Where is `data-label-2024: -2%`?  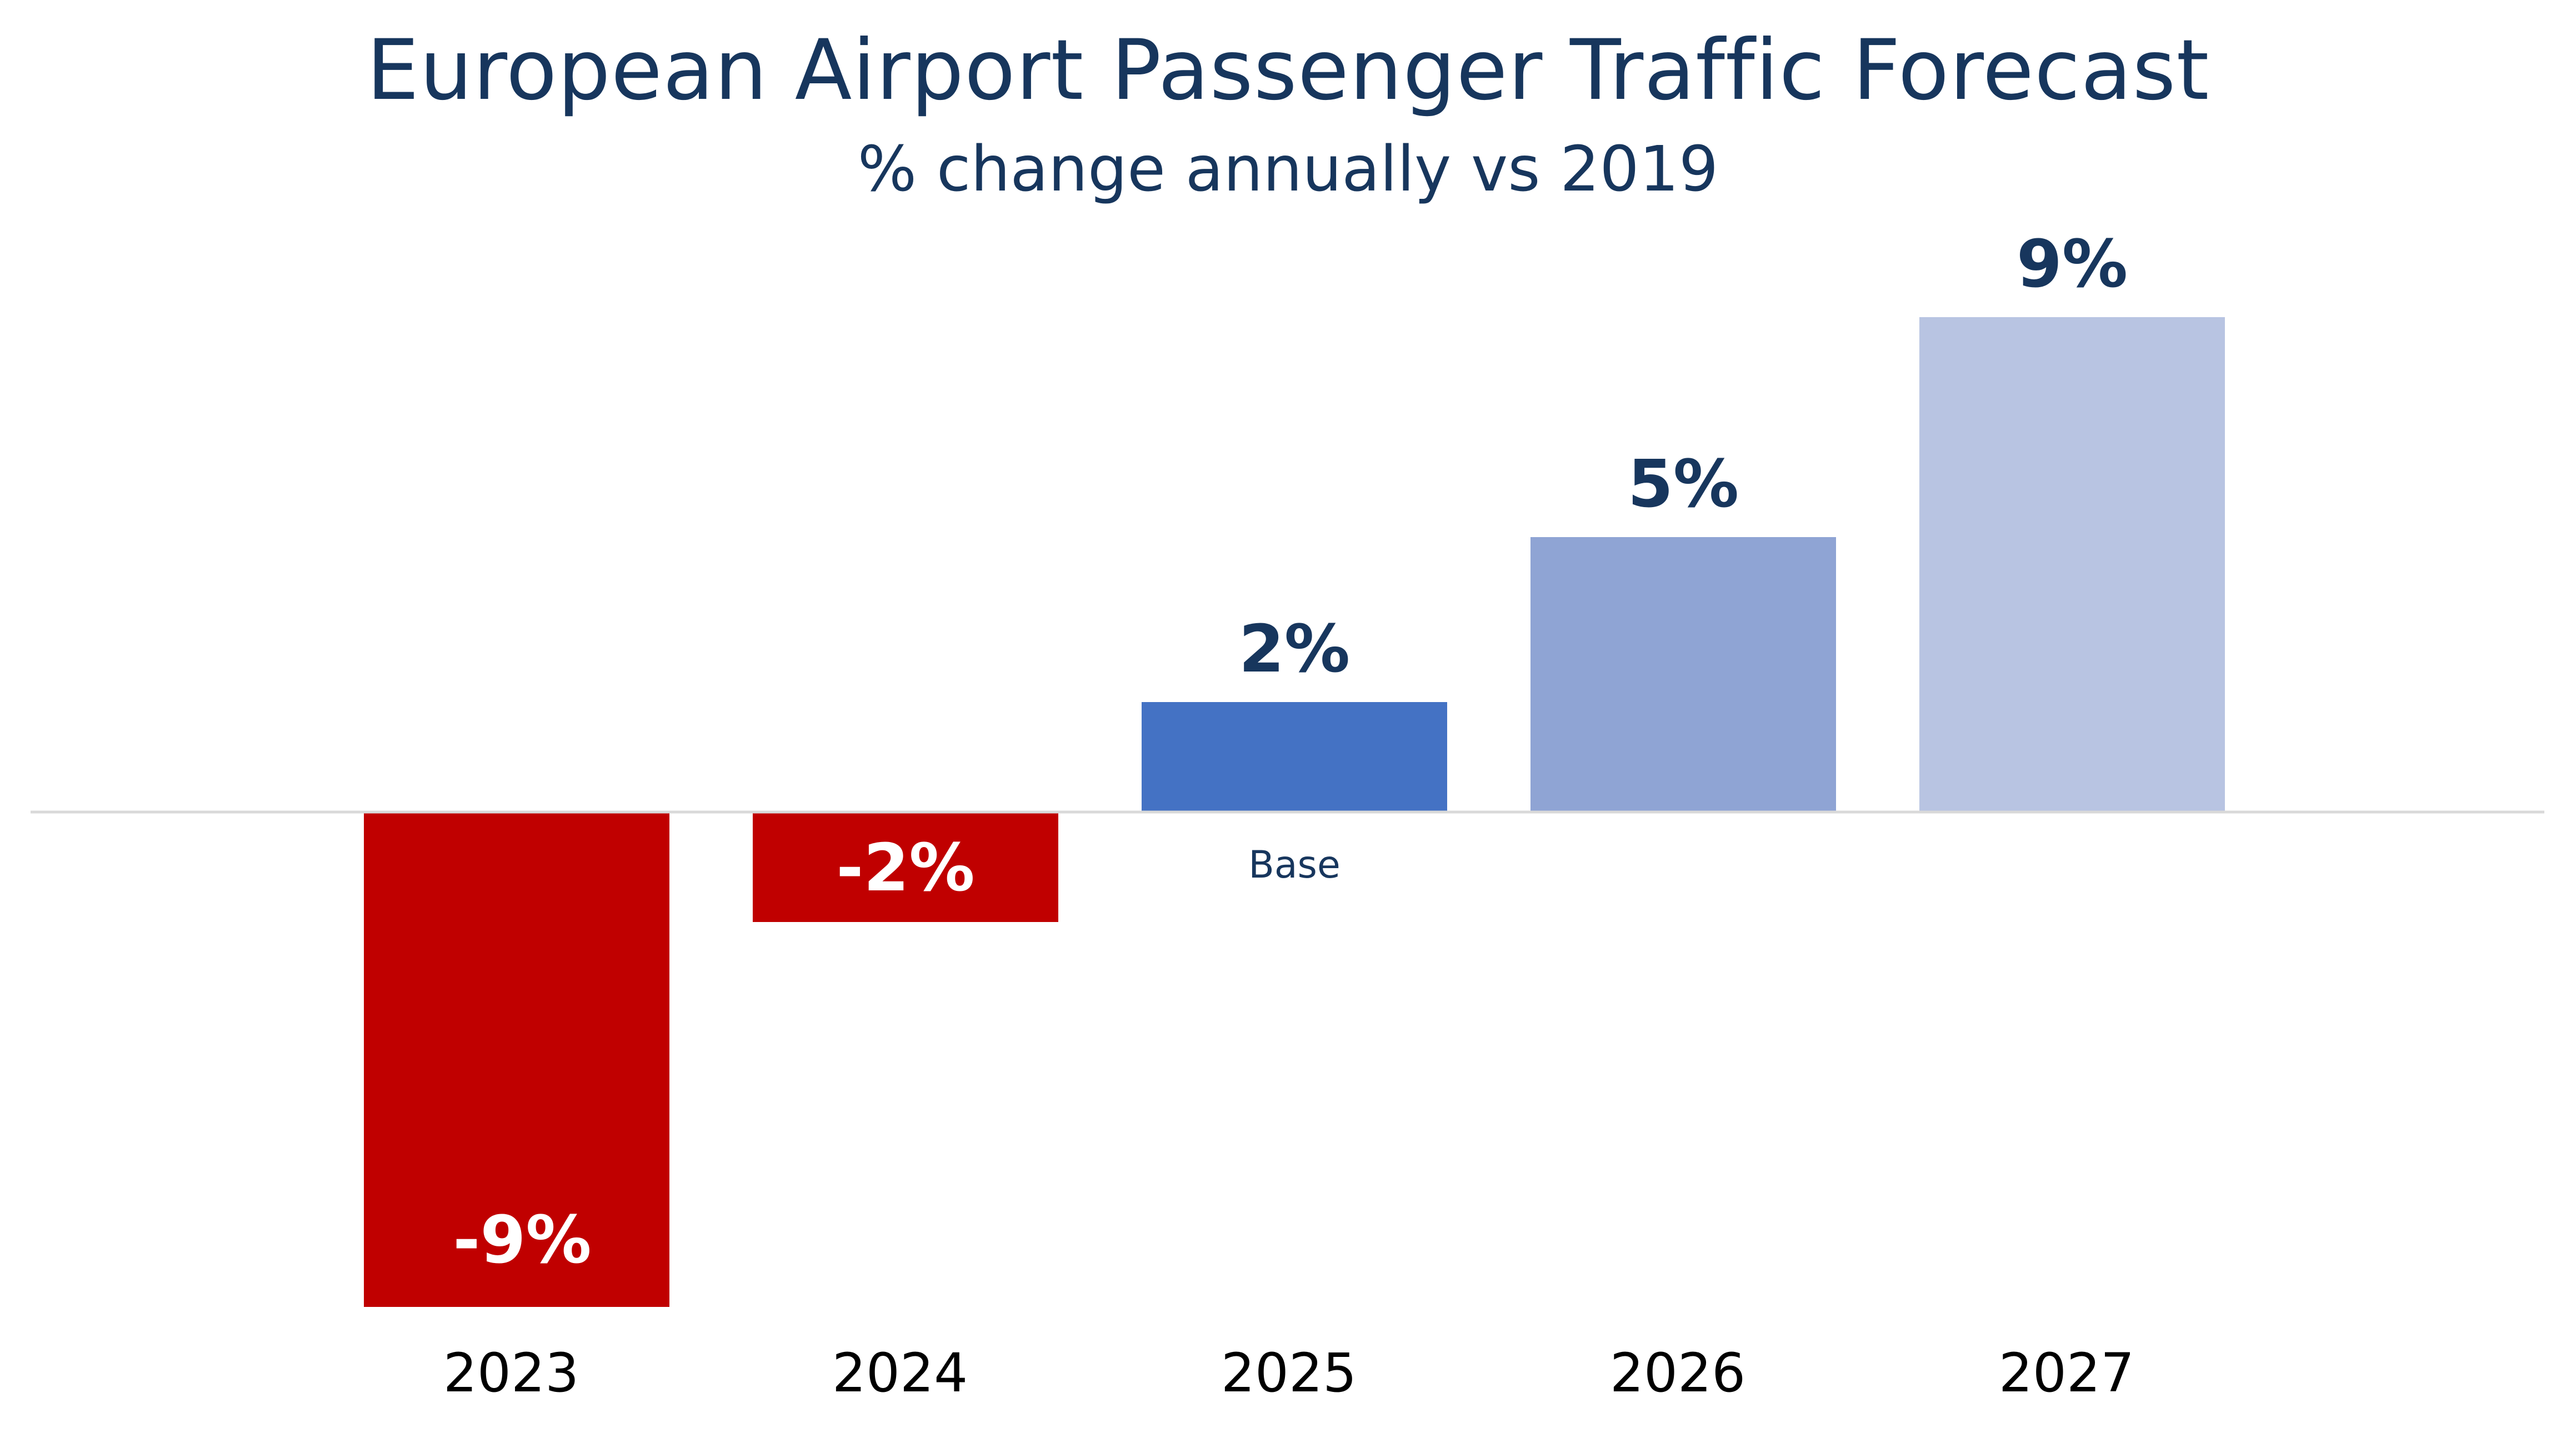
data-label-2024: -2% is located at coordinates (905, 867).